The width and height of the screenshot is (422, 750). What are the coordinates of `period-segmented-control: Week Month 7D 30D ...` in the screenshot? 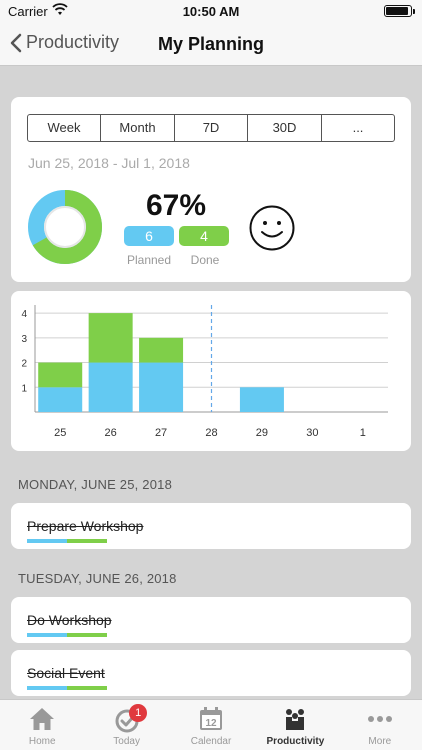 It's located at (211, 128).